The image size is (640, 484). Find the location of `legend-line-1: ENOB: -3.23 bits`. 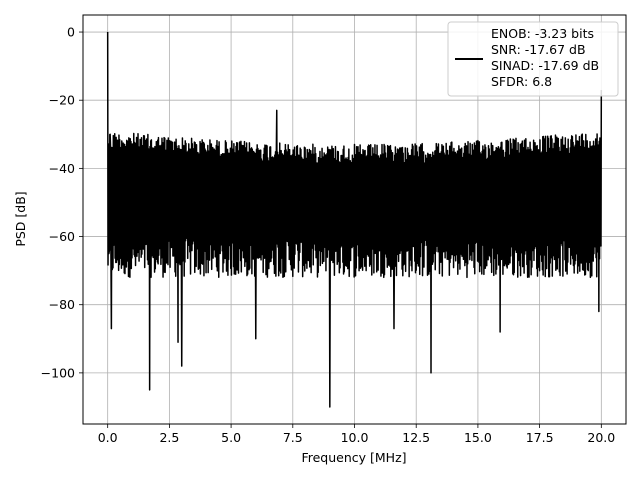

legend-line-1: ENOB: -3.23 bits is located at coordinates (542, 33).